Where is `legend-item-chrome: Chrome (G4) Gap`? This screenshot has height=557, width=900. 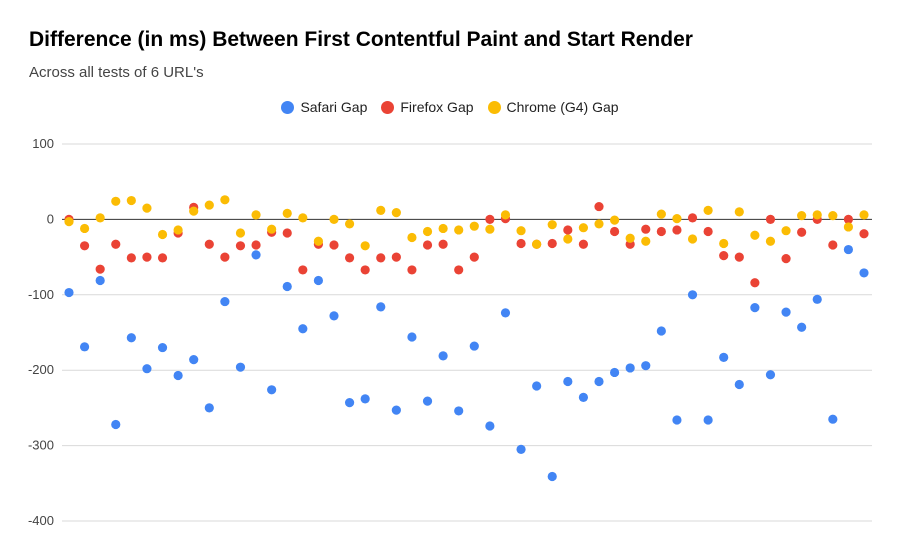 legend-item-chrome: Chrome (G4) Gap is located at coordinates (553, 107).